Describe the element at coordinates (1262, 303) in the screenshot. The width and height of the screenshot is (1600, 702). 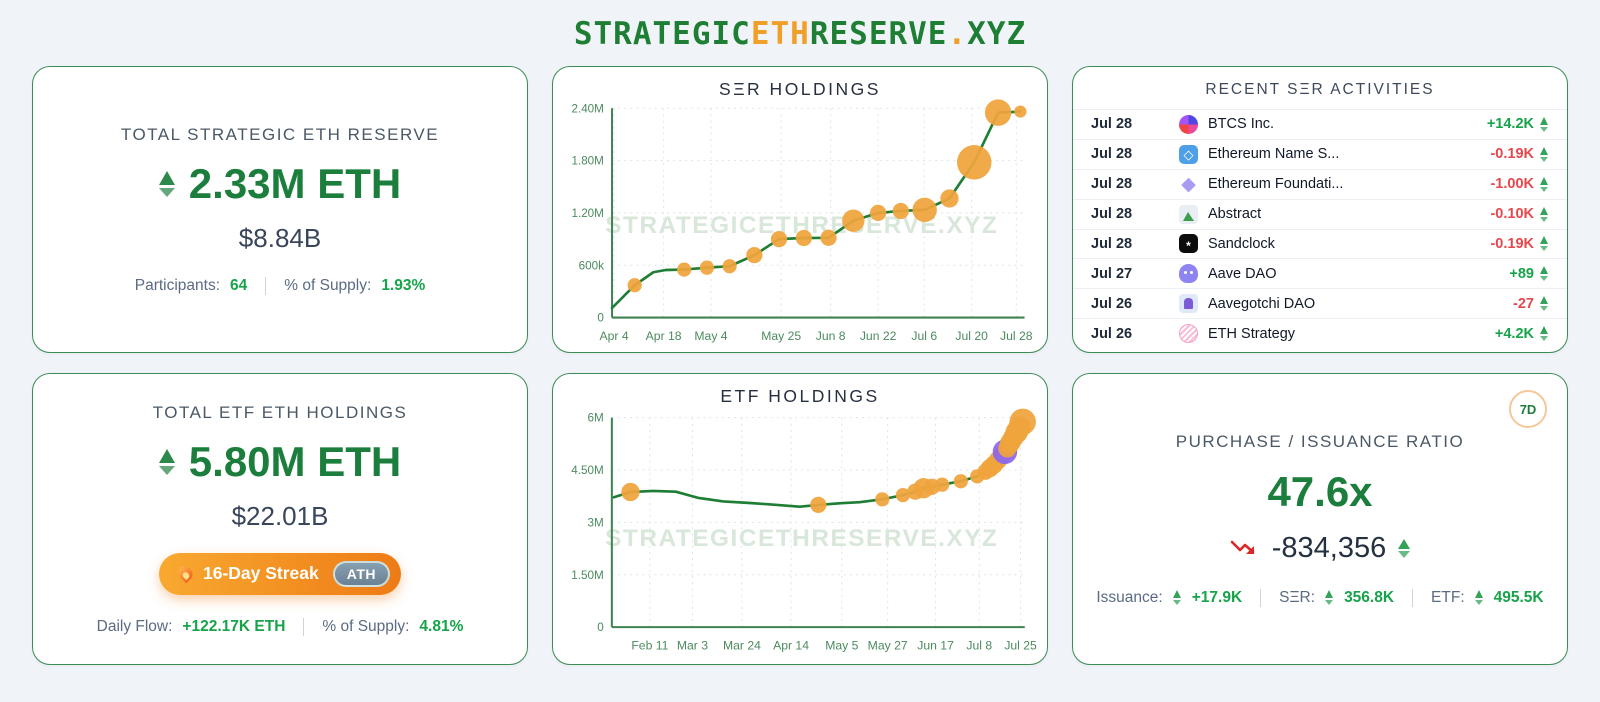
I see `activity-entity-name: Aavegotchi DAO` at that location.